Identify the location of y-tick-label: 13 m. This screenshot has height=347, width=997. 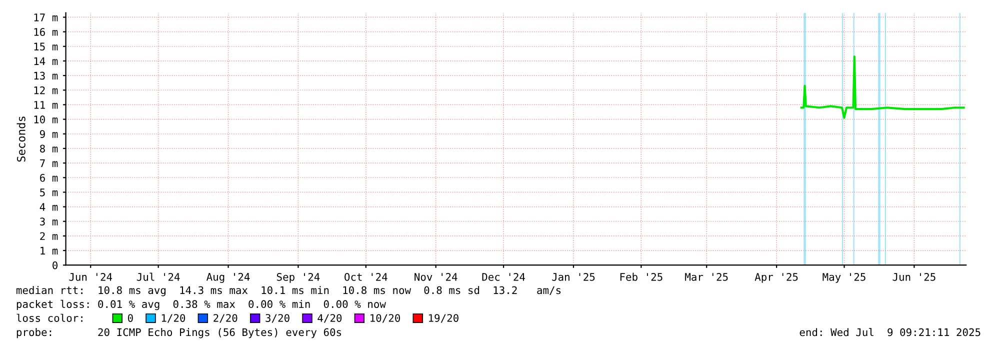
(46, 76).